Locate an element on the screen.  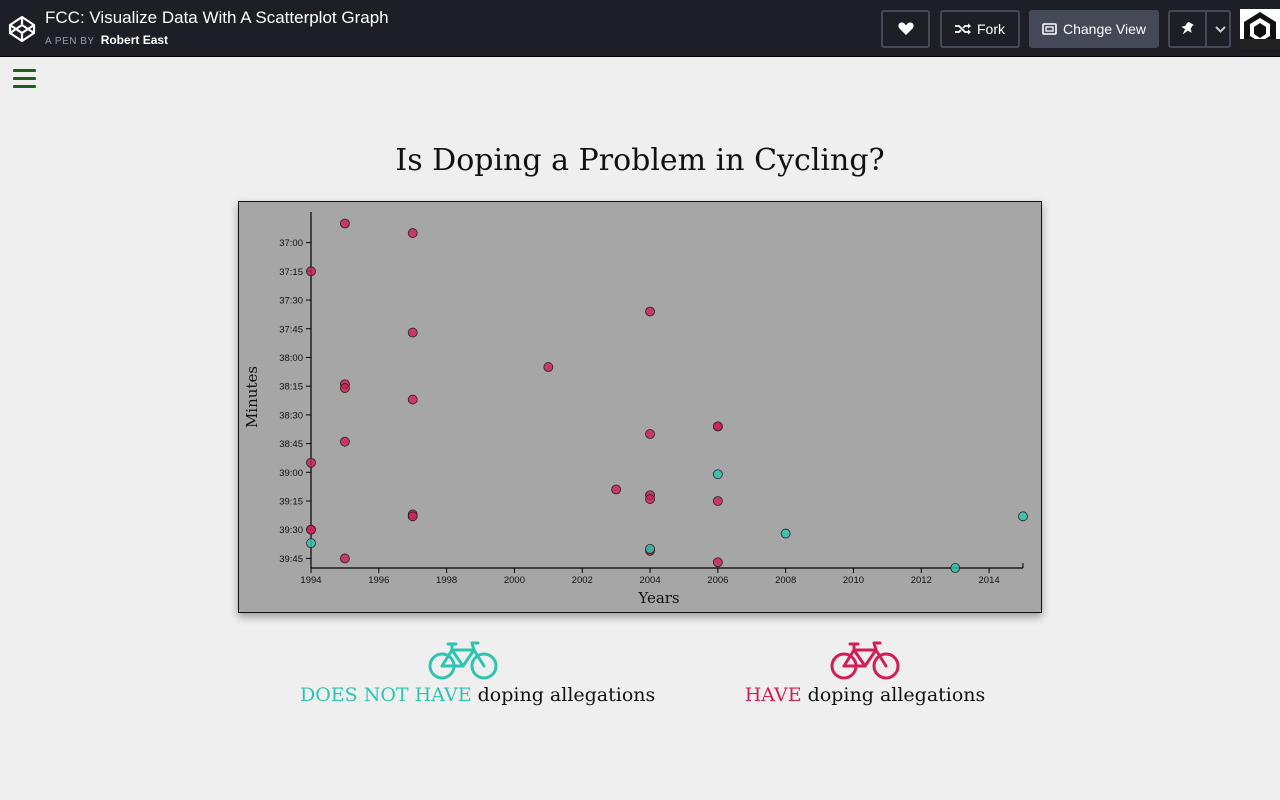
x-tick-label: 1996 is located at coordinates (378, 580).